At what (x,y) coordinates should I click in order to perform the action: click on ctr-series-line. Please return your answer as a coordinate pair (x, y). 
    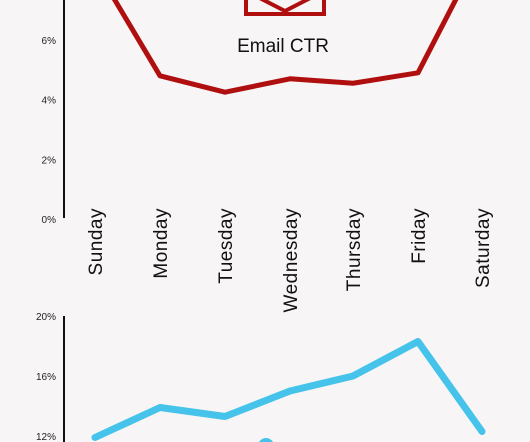
    Looking at the image, I should click on (285, 47).